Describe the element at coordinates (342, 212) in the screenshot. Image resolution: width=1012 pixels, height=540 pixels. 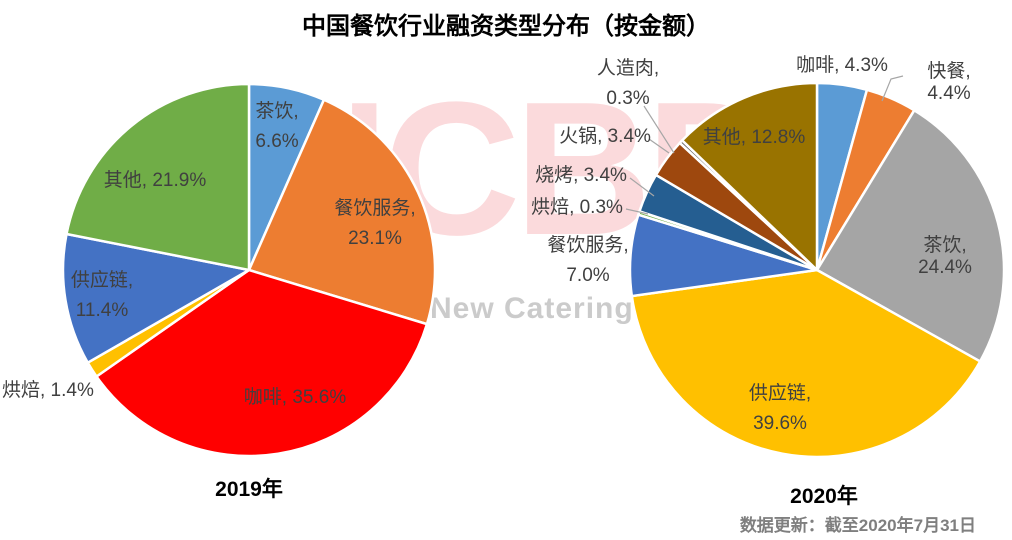
I see `pie-slice-餐饮服务` at that location.